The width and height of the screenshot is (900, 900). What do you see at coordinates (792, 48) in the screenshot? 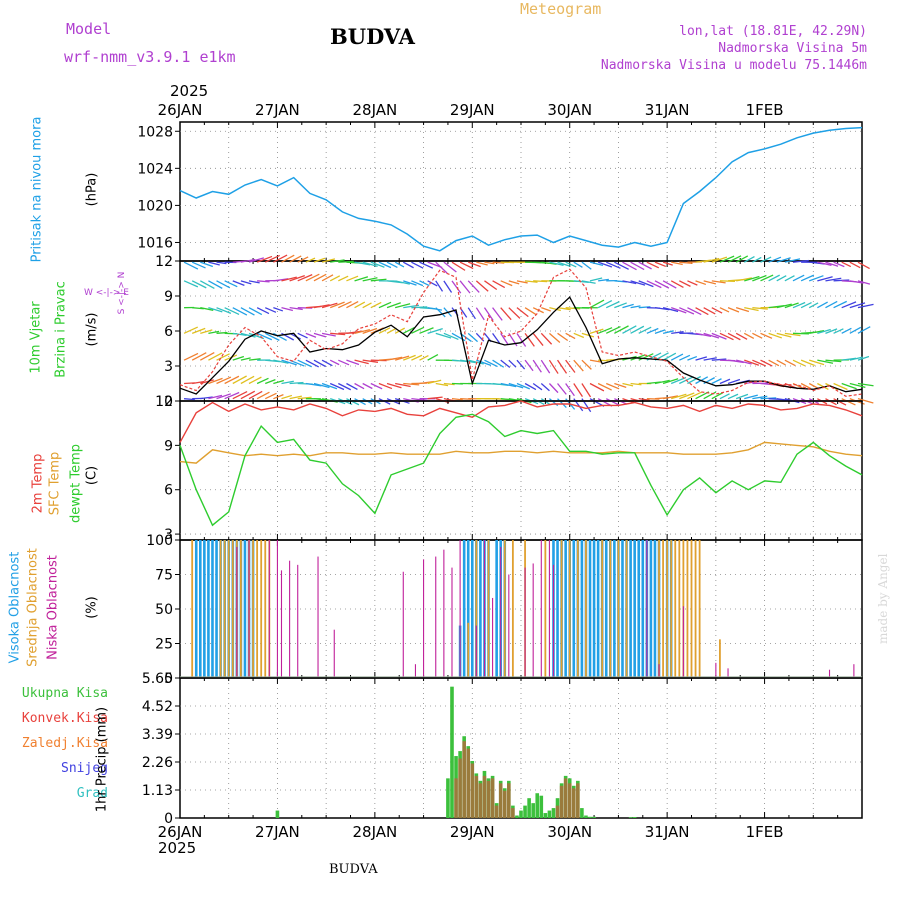
I see `elevation-label: Nadmorska Visina 5m` at bounding box center [792, 48].